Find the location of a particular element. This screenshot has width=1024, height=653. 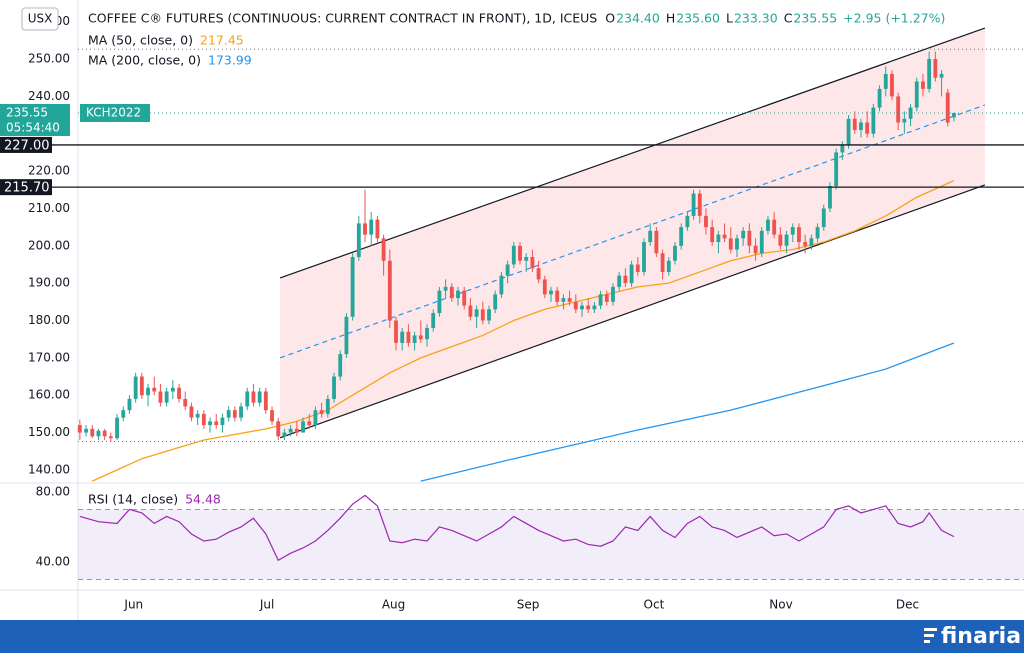

rsi-line is located at coordinates (517, 528).